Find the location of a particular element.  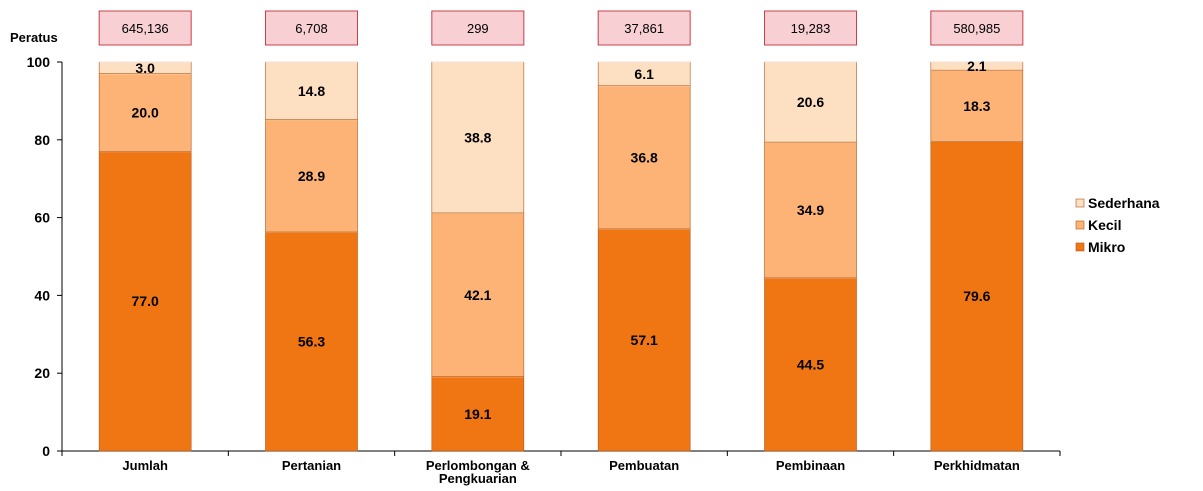

y-tick-label: 80 is located at coordinates (42, 140).